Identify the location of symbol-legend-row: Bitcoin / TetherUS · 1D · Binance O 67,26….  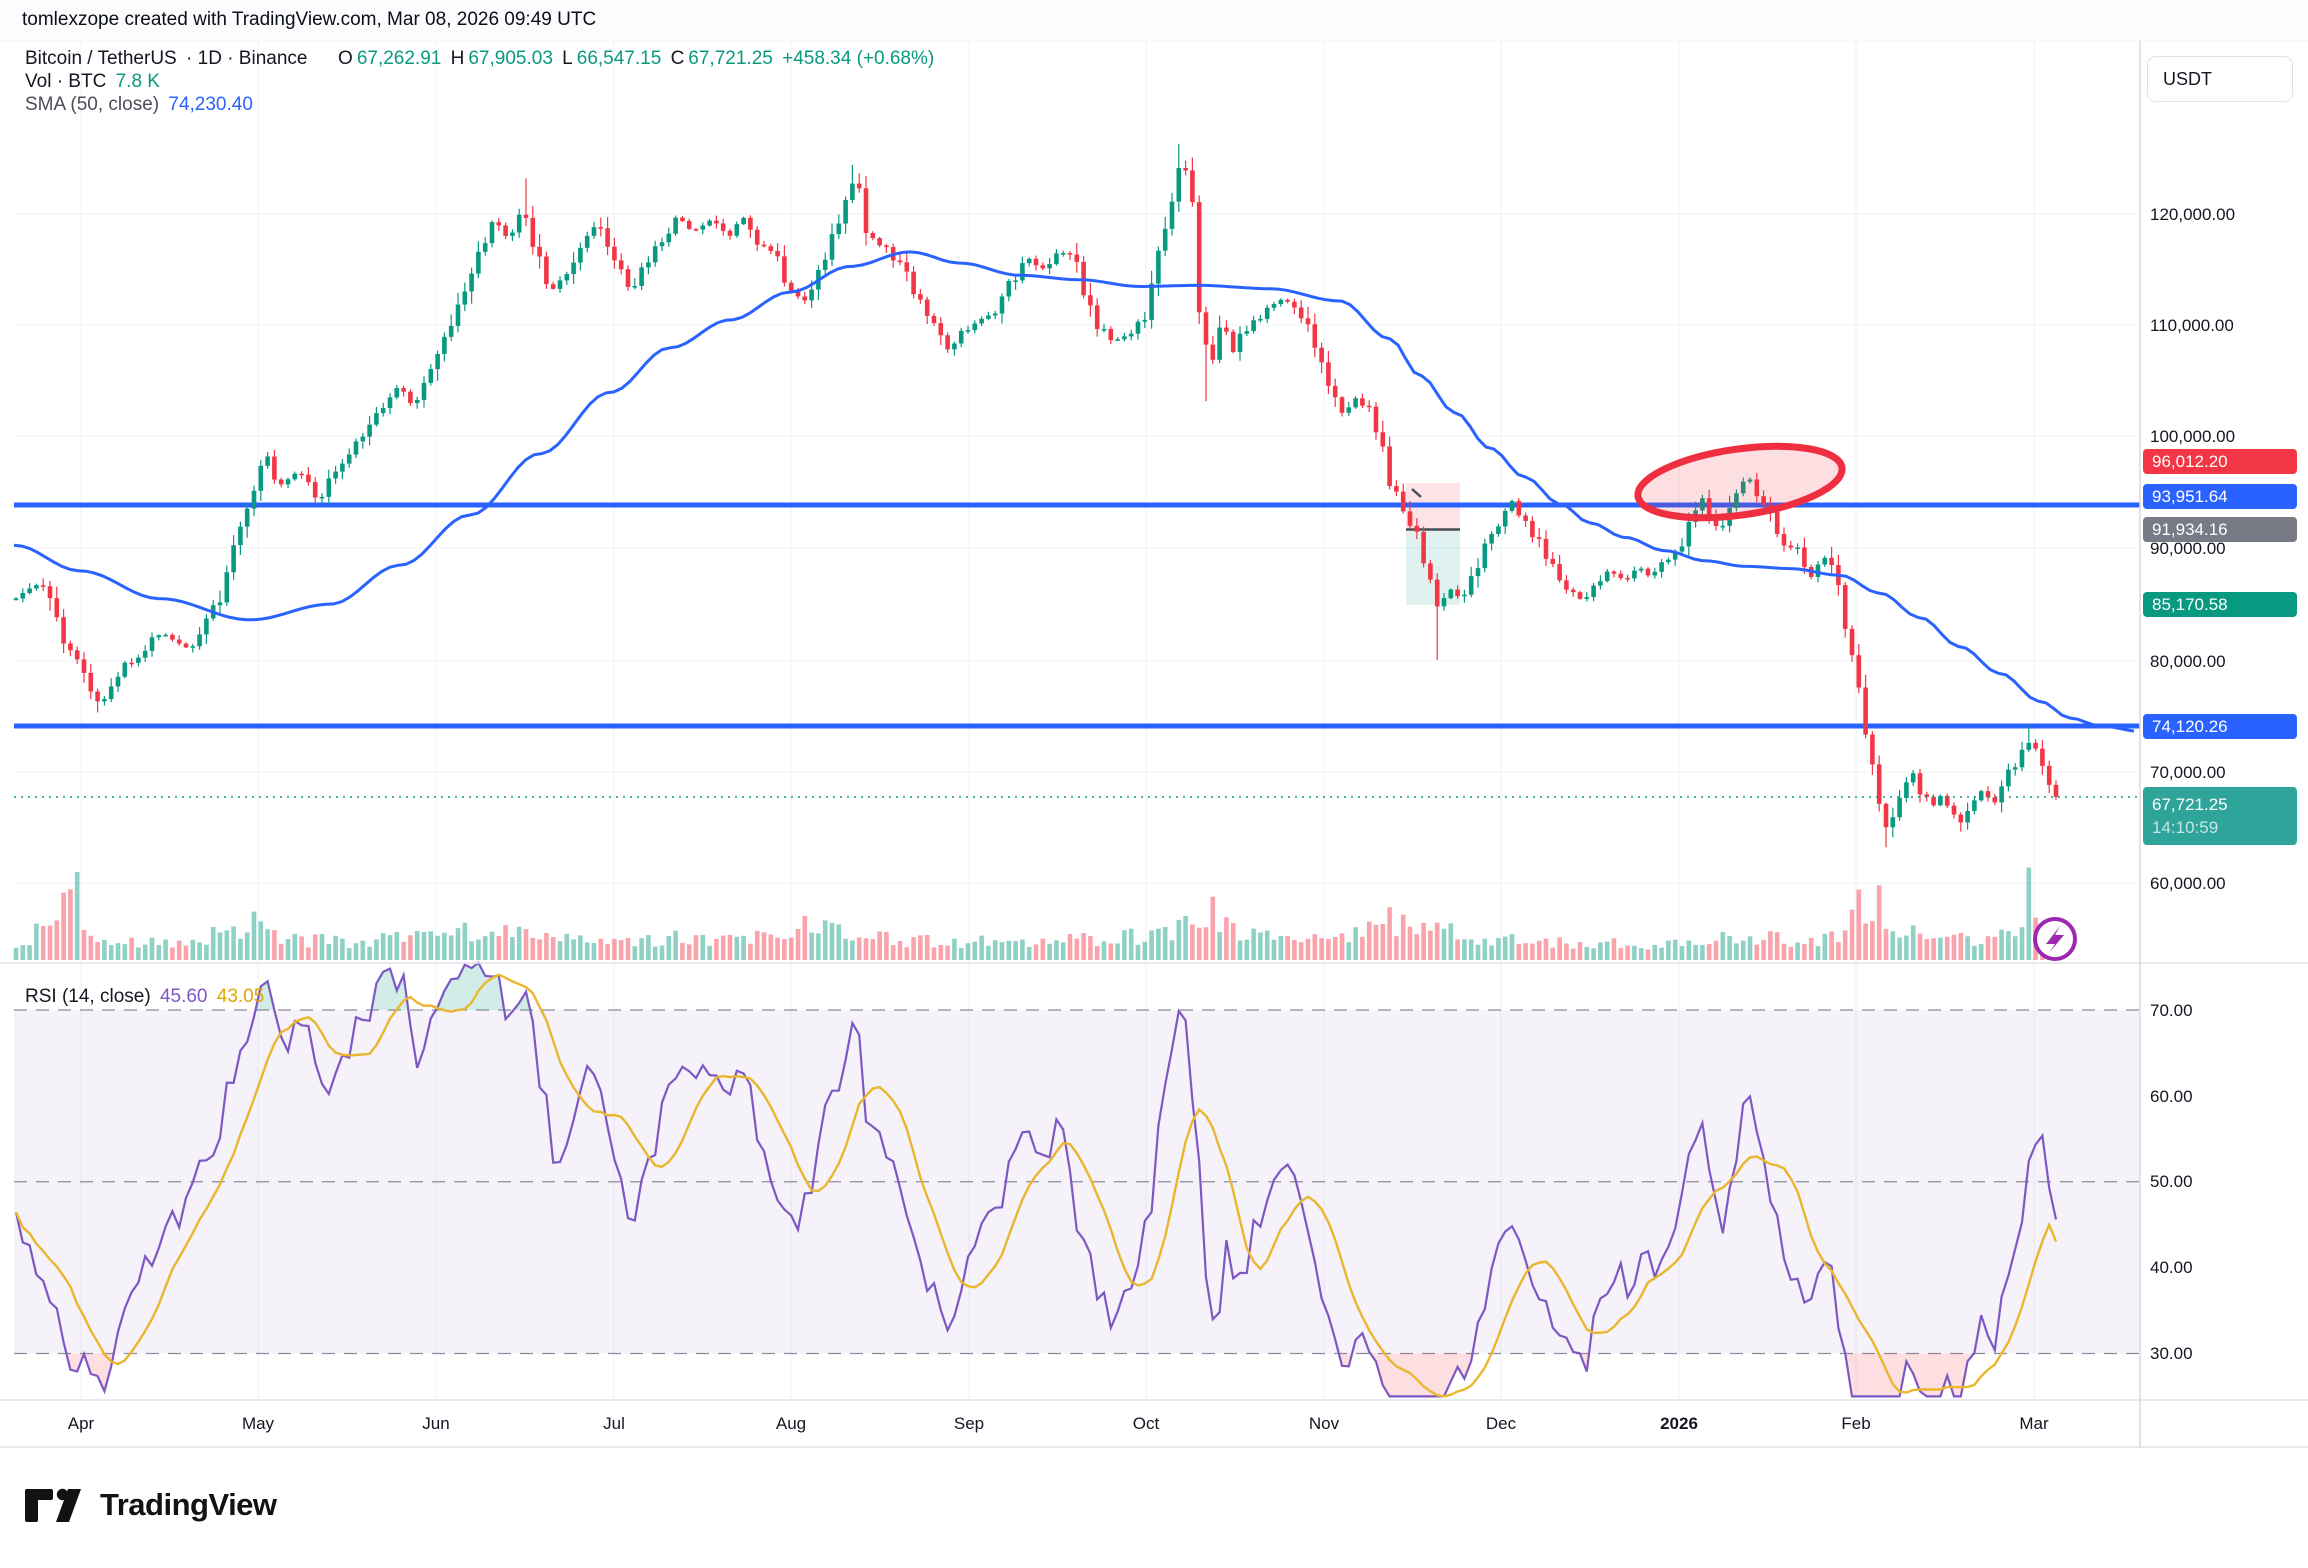
(481, 59).